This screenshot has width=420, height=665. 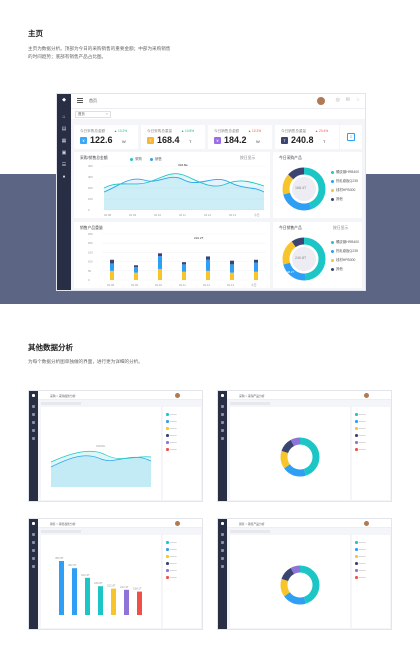 What do you see at coordinates (337, 100) in the screenshot?
I see `help-icon: ◎` at bounding box center [337, 100].